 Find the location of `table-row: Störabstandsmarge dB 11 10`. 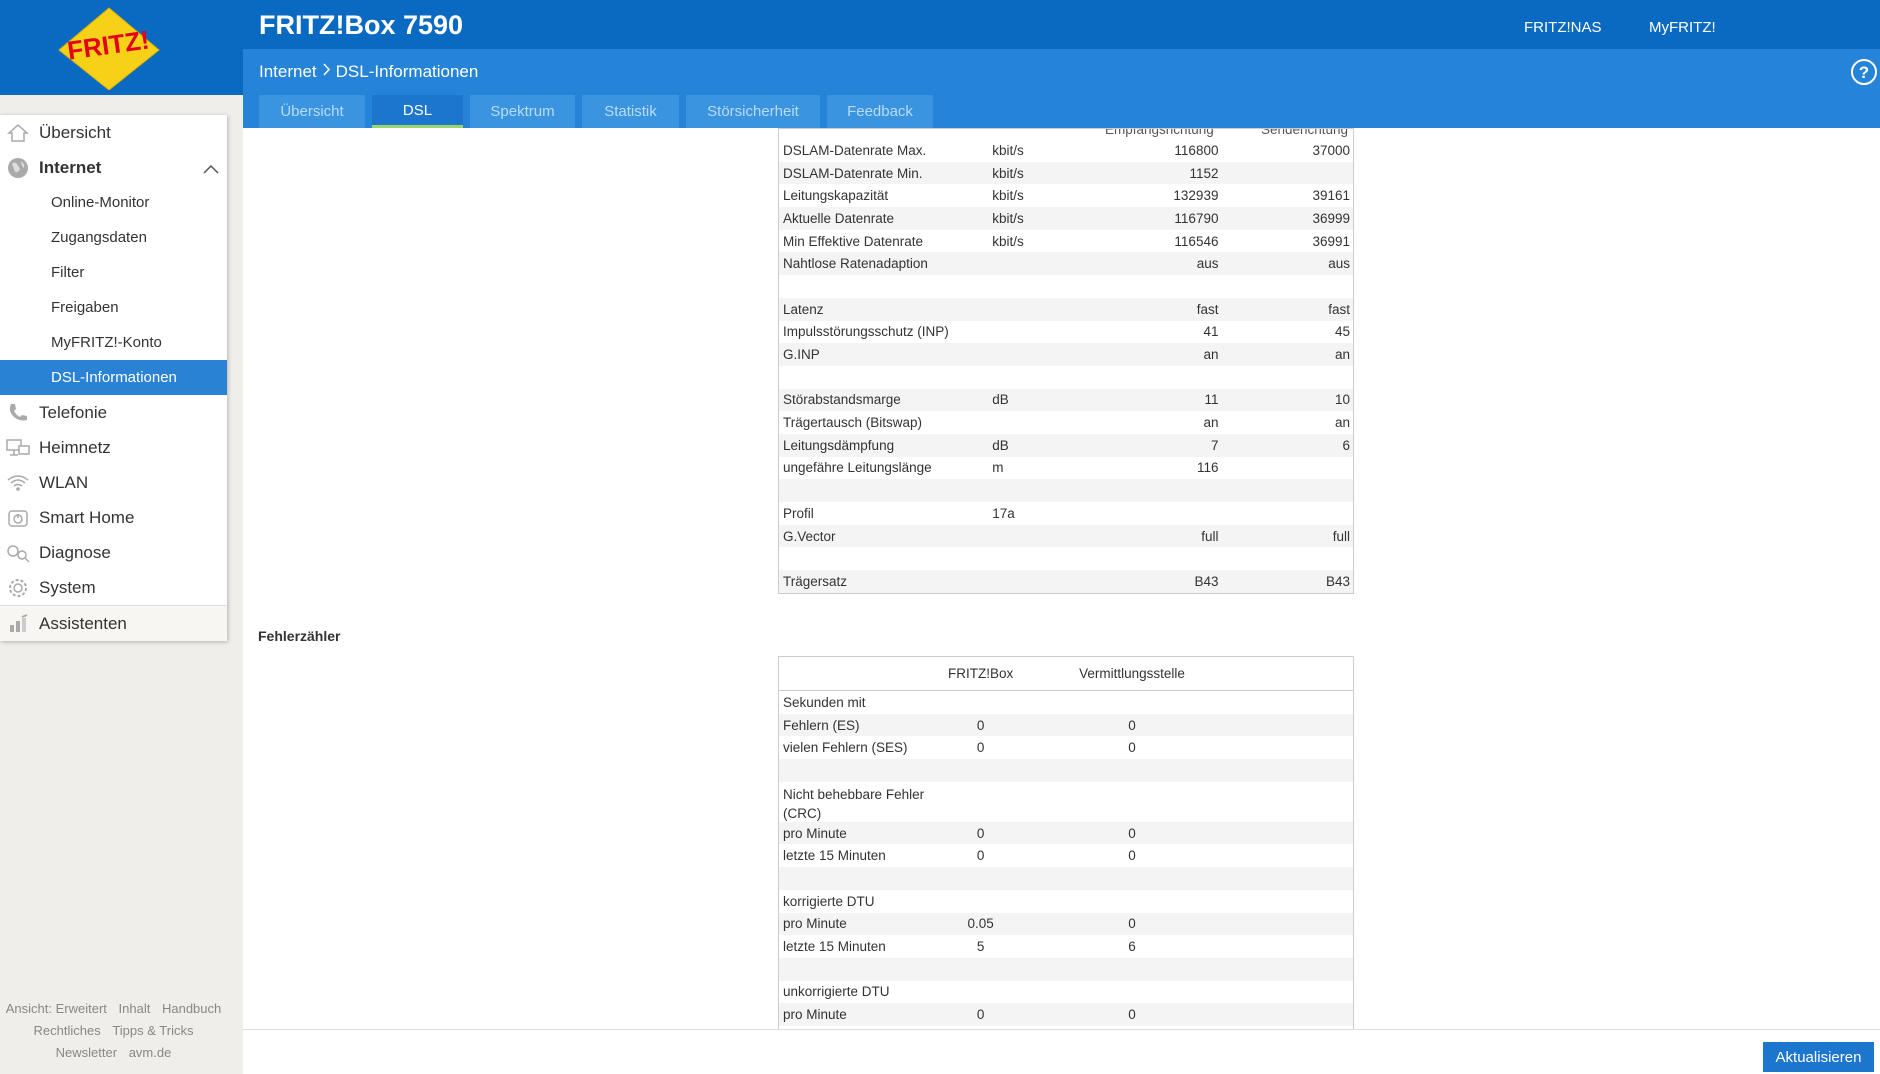

table-row: Störabstandsmarge dB 11 10 is located at coordinates (1066, 400).